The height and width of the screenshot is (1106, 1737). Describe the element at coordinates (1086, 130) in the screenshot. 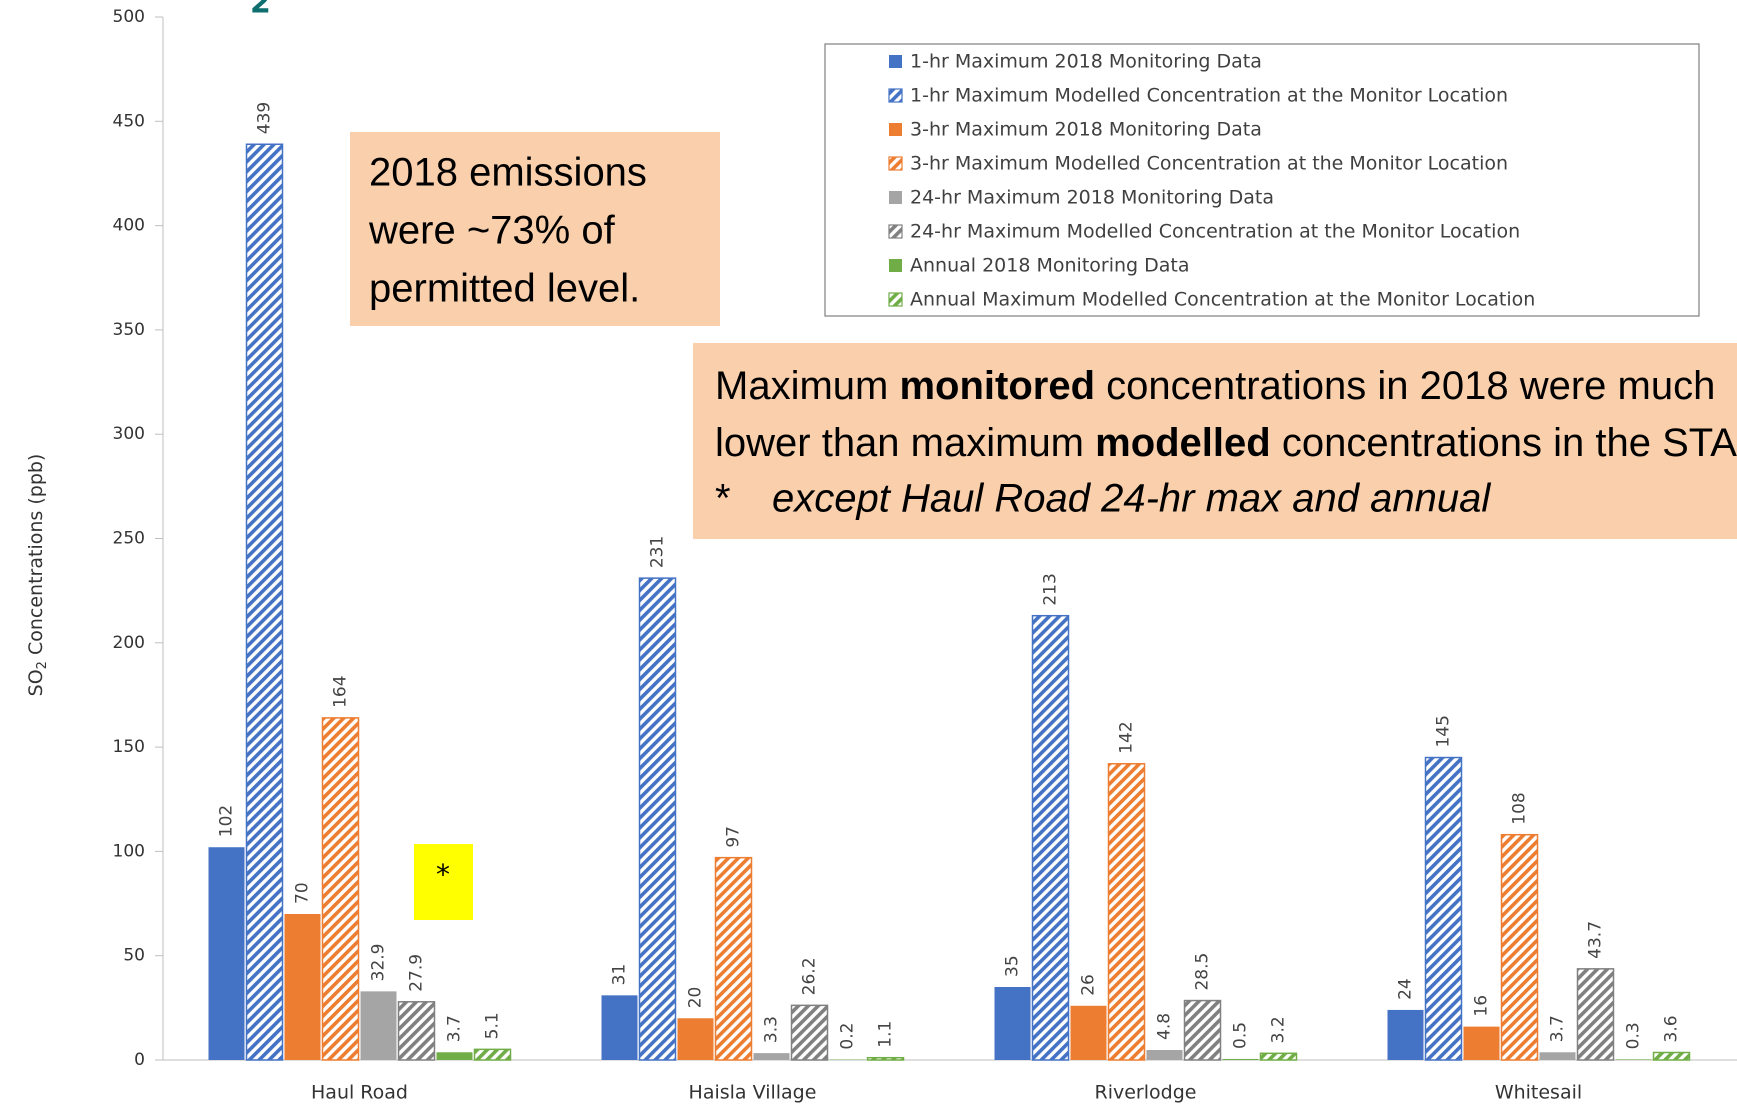

I see `legend-label: 3-hr Maximum 2018 Monitoring Data` at that location.